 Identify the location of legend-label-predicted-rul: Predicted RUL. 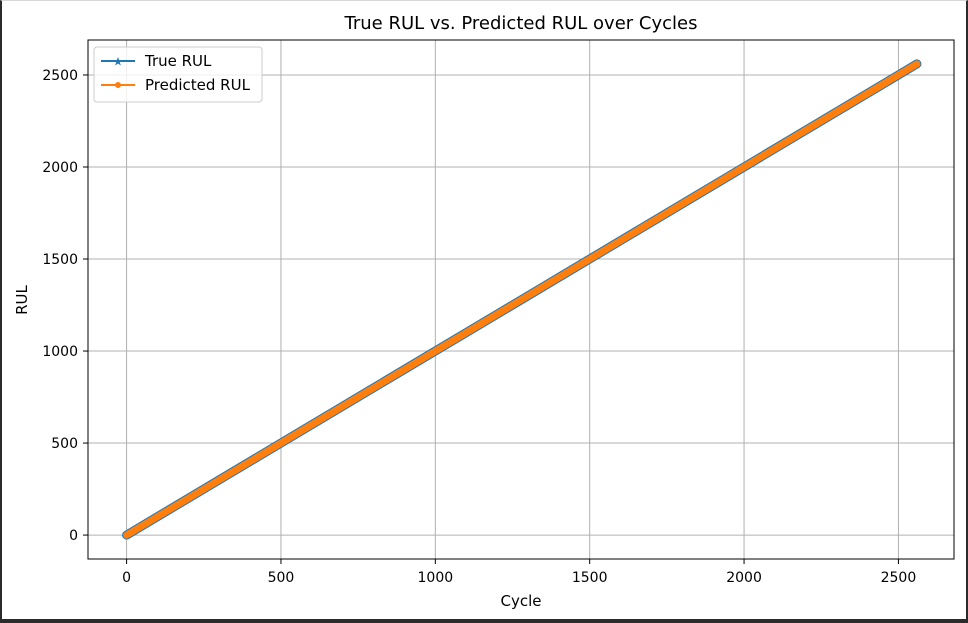
(198, 85).